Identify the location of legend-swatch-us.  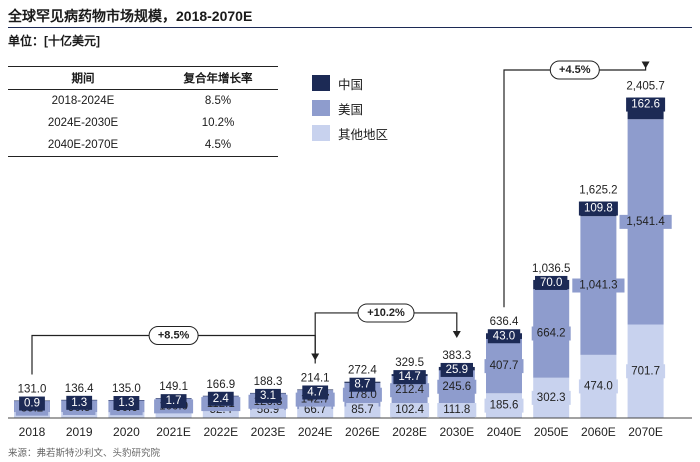
(321, 108).